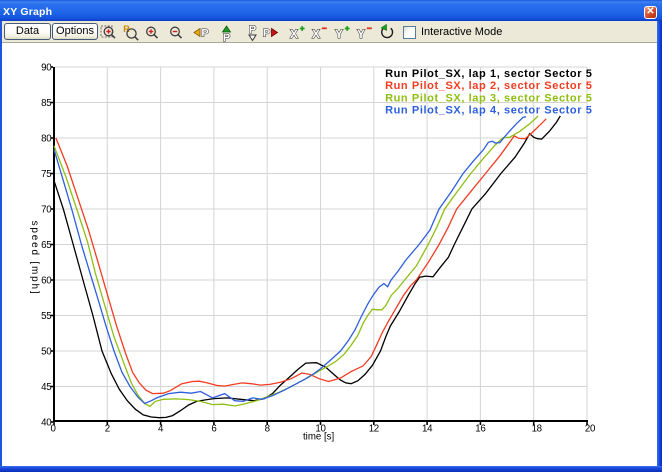 Image resolution: width=662 pixels, height=472 pixels. Describe the element at coordinates (126, 29) in the screenshot. I see `svg-text: R` at that location.